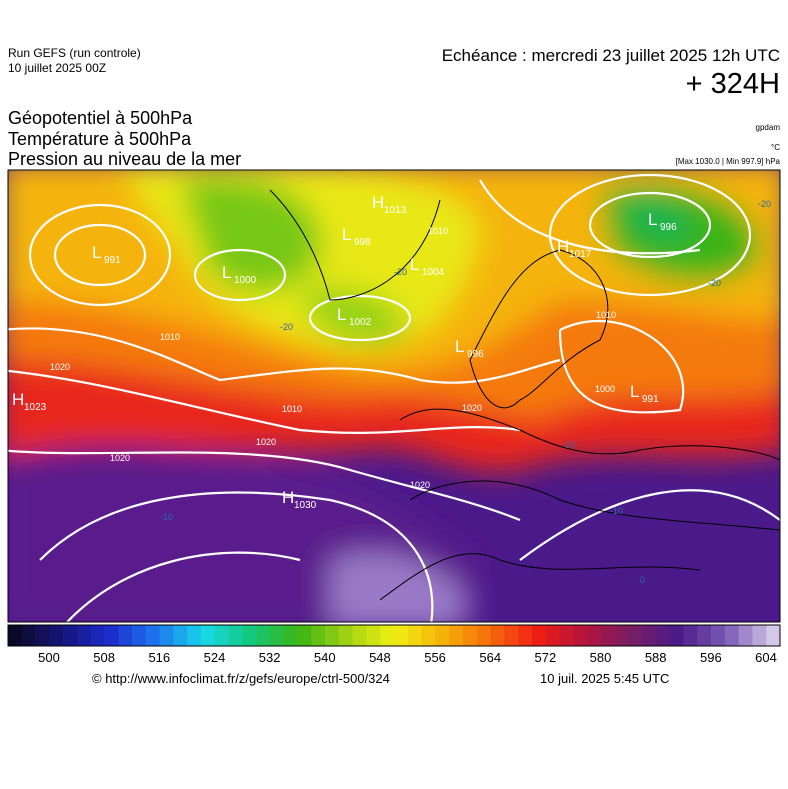 The width and height of the screenshot is (788, 789). Describe the element at coordinates (270, 657) in the screenshot. I see `colorbar-tick-label: 532` at that location.